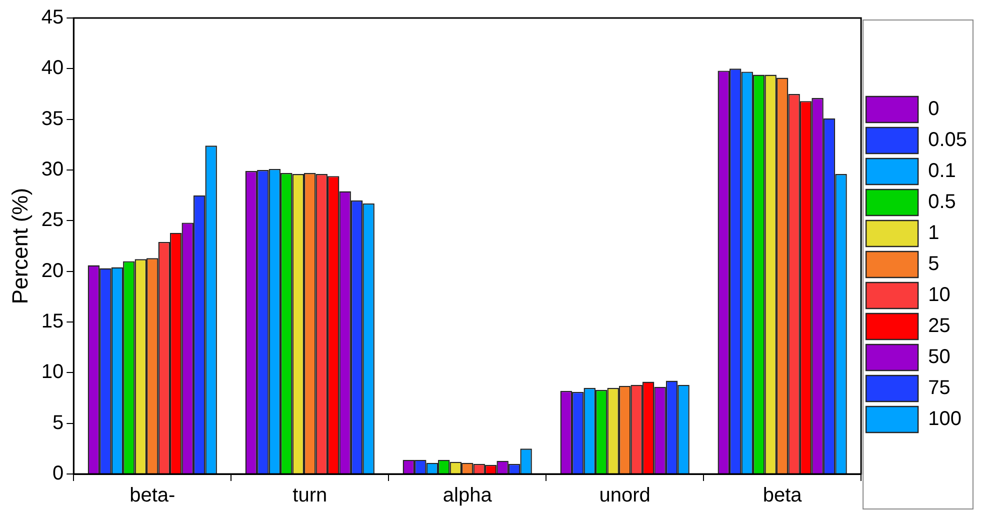  What do you see at coordinates (942, 202) in the screenshot?
I see `legend-label: 0.5` at bounding box center [942, 202].